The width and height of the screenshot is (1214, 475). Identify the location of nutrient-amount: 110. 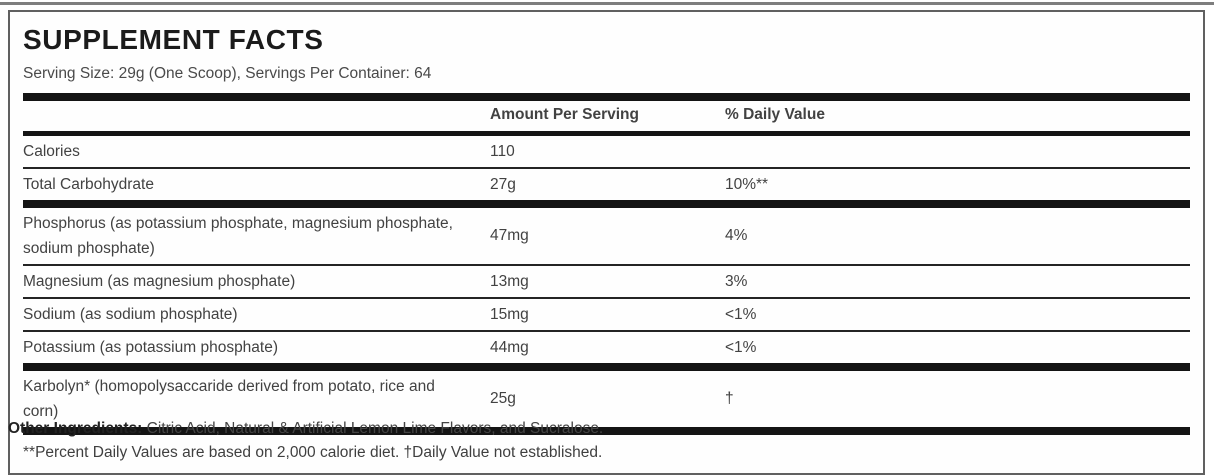
(502, 151).